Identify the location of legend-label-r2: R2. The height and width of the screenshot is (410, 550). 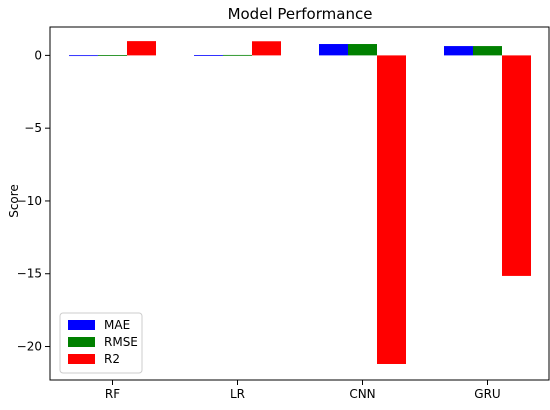
(112, 359).